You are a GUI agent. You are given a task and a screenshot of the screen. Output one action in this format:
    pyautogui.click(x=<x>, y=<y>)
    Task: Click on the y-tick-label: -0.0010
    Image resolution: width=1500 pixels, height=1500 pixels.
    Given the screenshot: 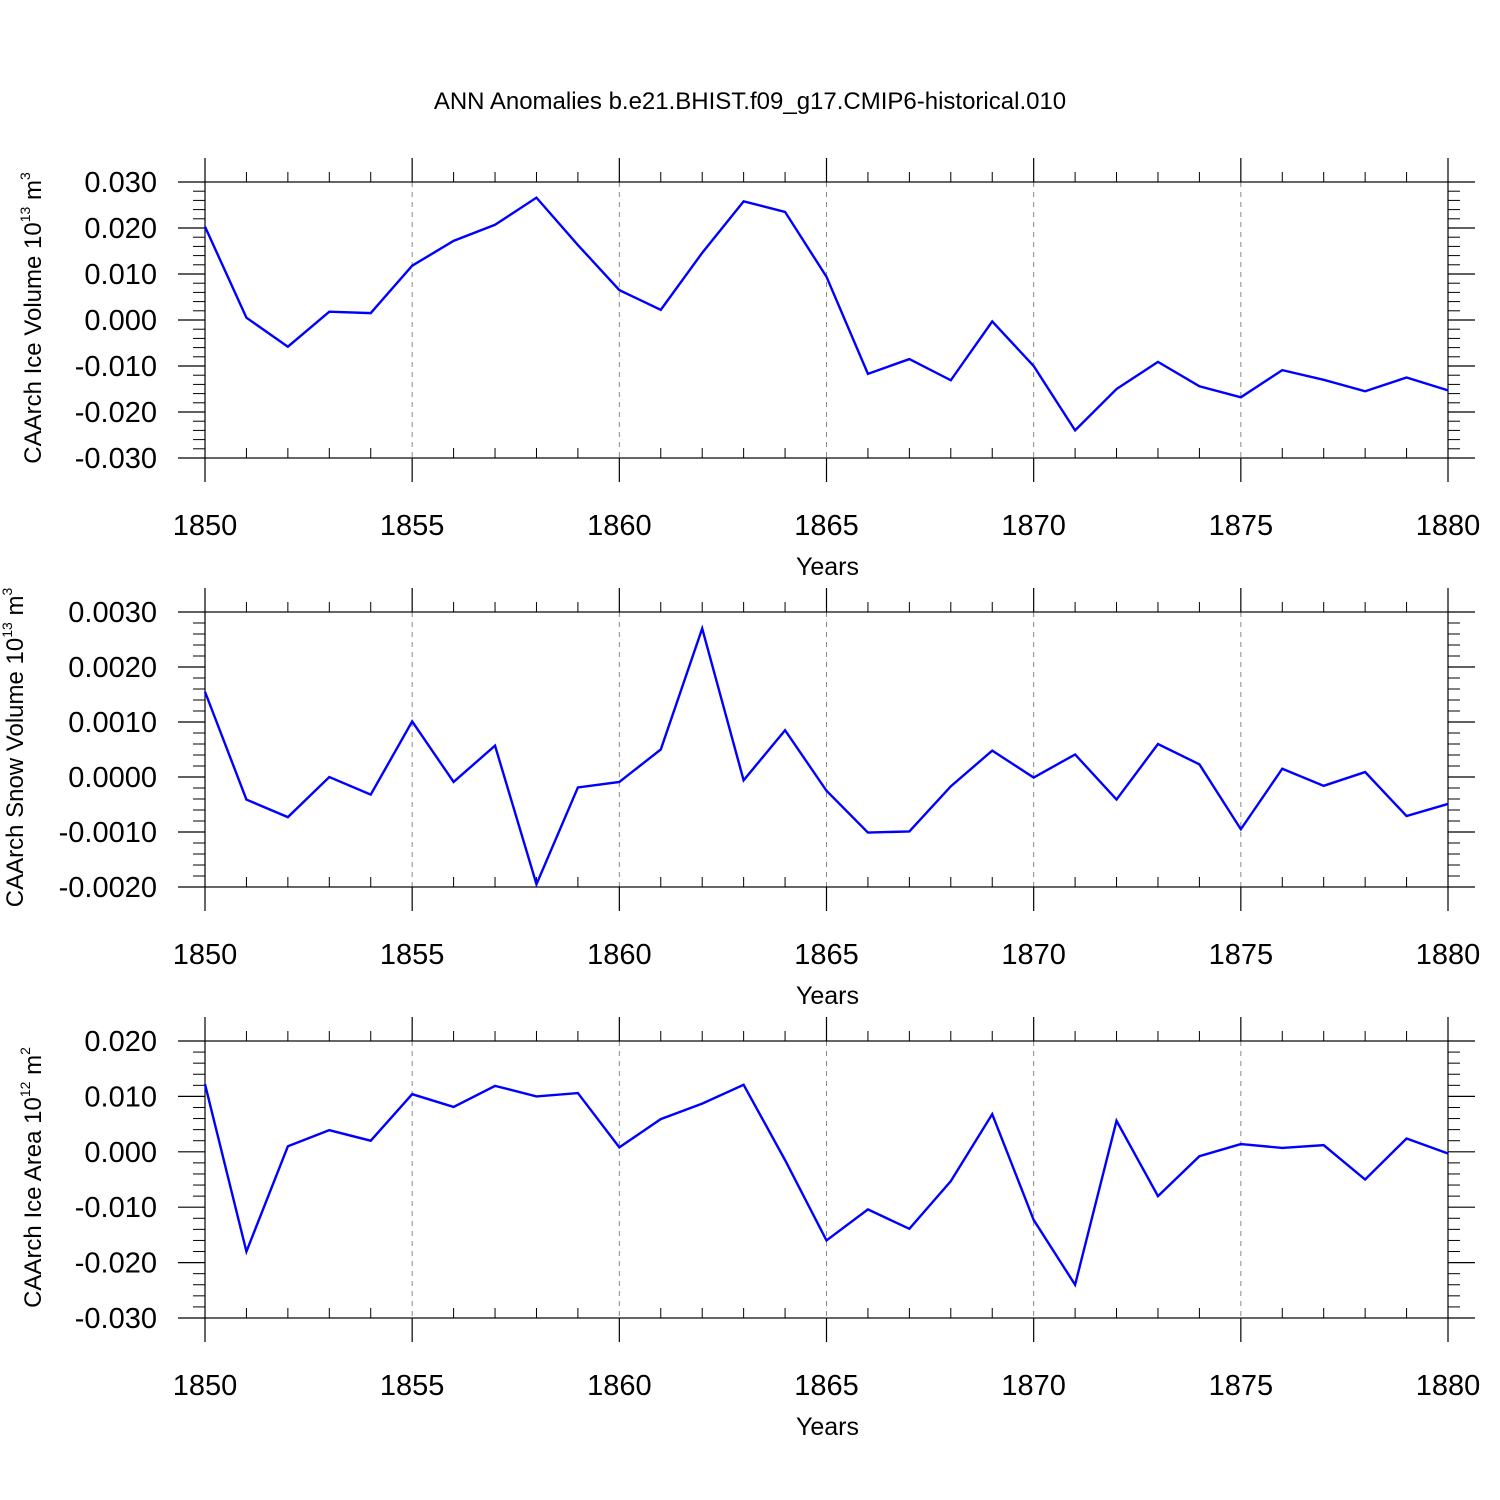 What is the action you would take?
    pyautogui.click(x=108, y=833)
    